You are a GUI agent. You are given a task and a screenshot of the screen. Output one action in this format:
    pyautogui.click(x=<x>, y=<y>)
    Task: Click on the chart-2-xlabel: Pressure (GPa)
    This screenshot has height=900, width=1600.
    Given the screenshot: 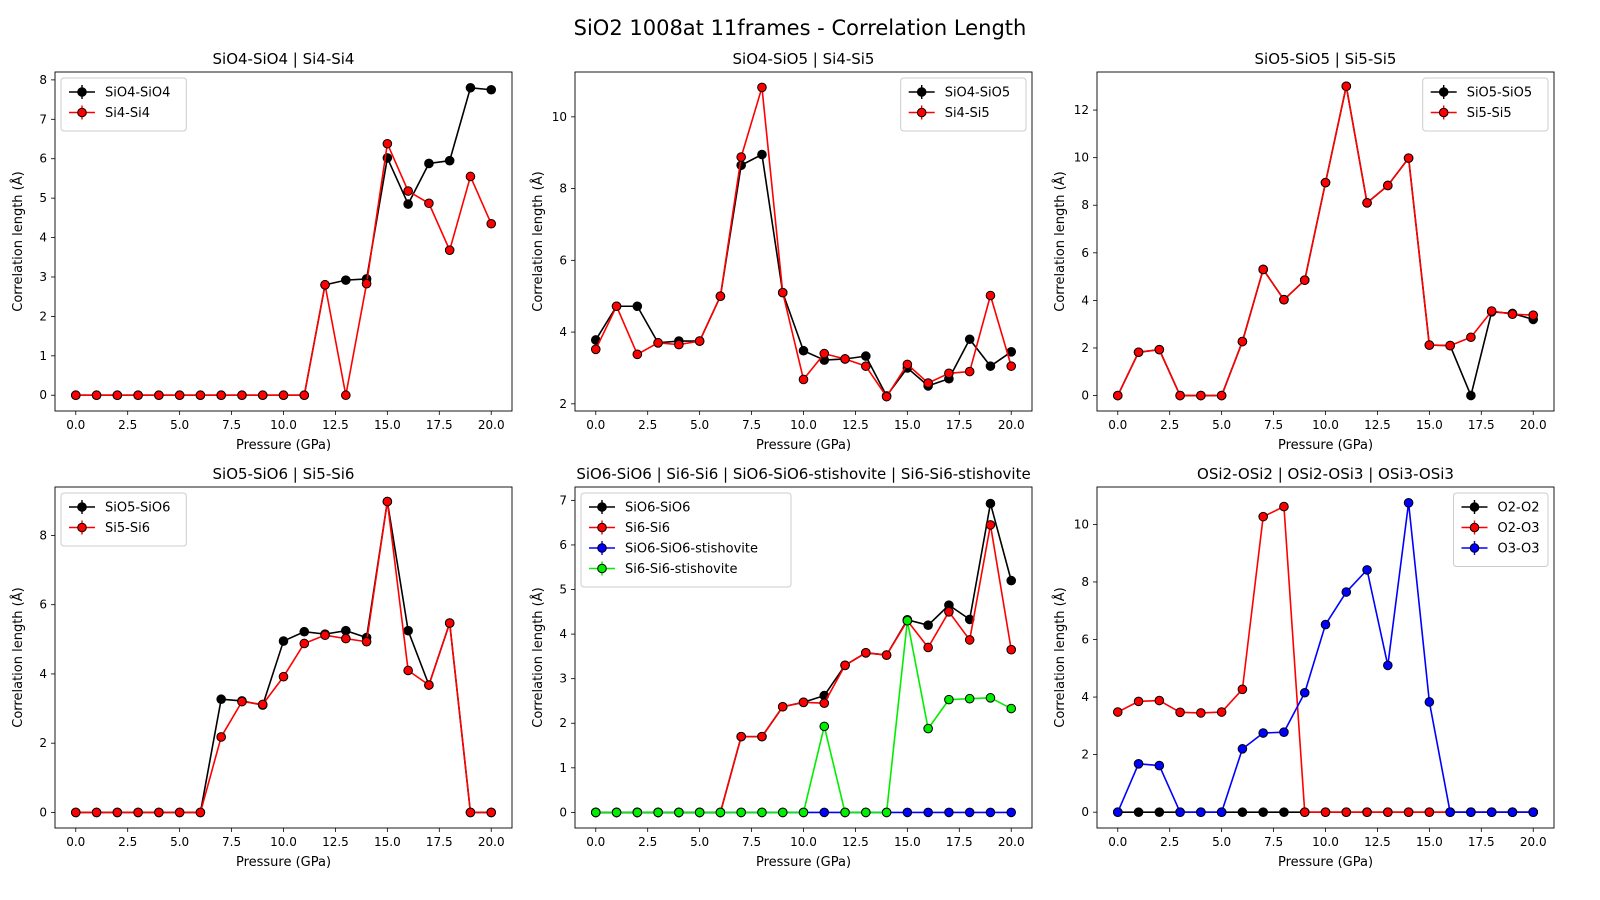 What is the action you would take?
    pyautogui.click(x=803, y=445)
    